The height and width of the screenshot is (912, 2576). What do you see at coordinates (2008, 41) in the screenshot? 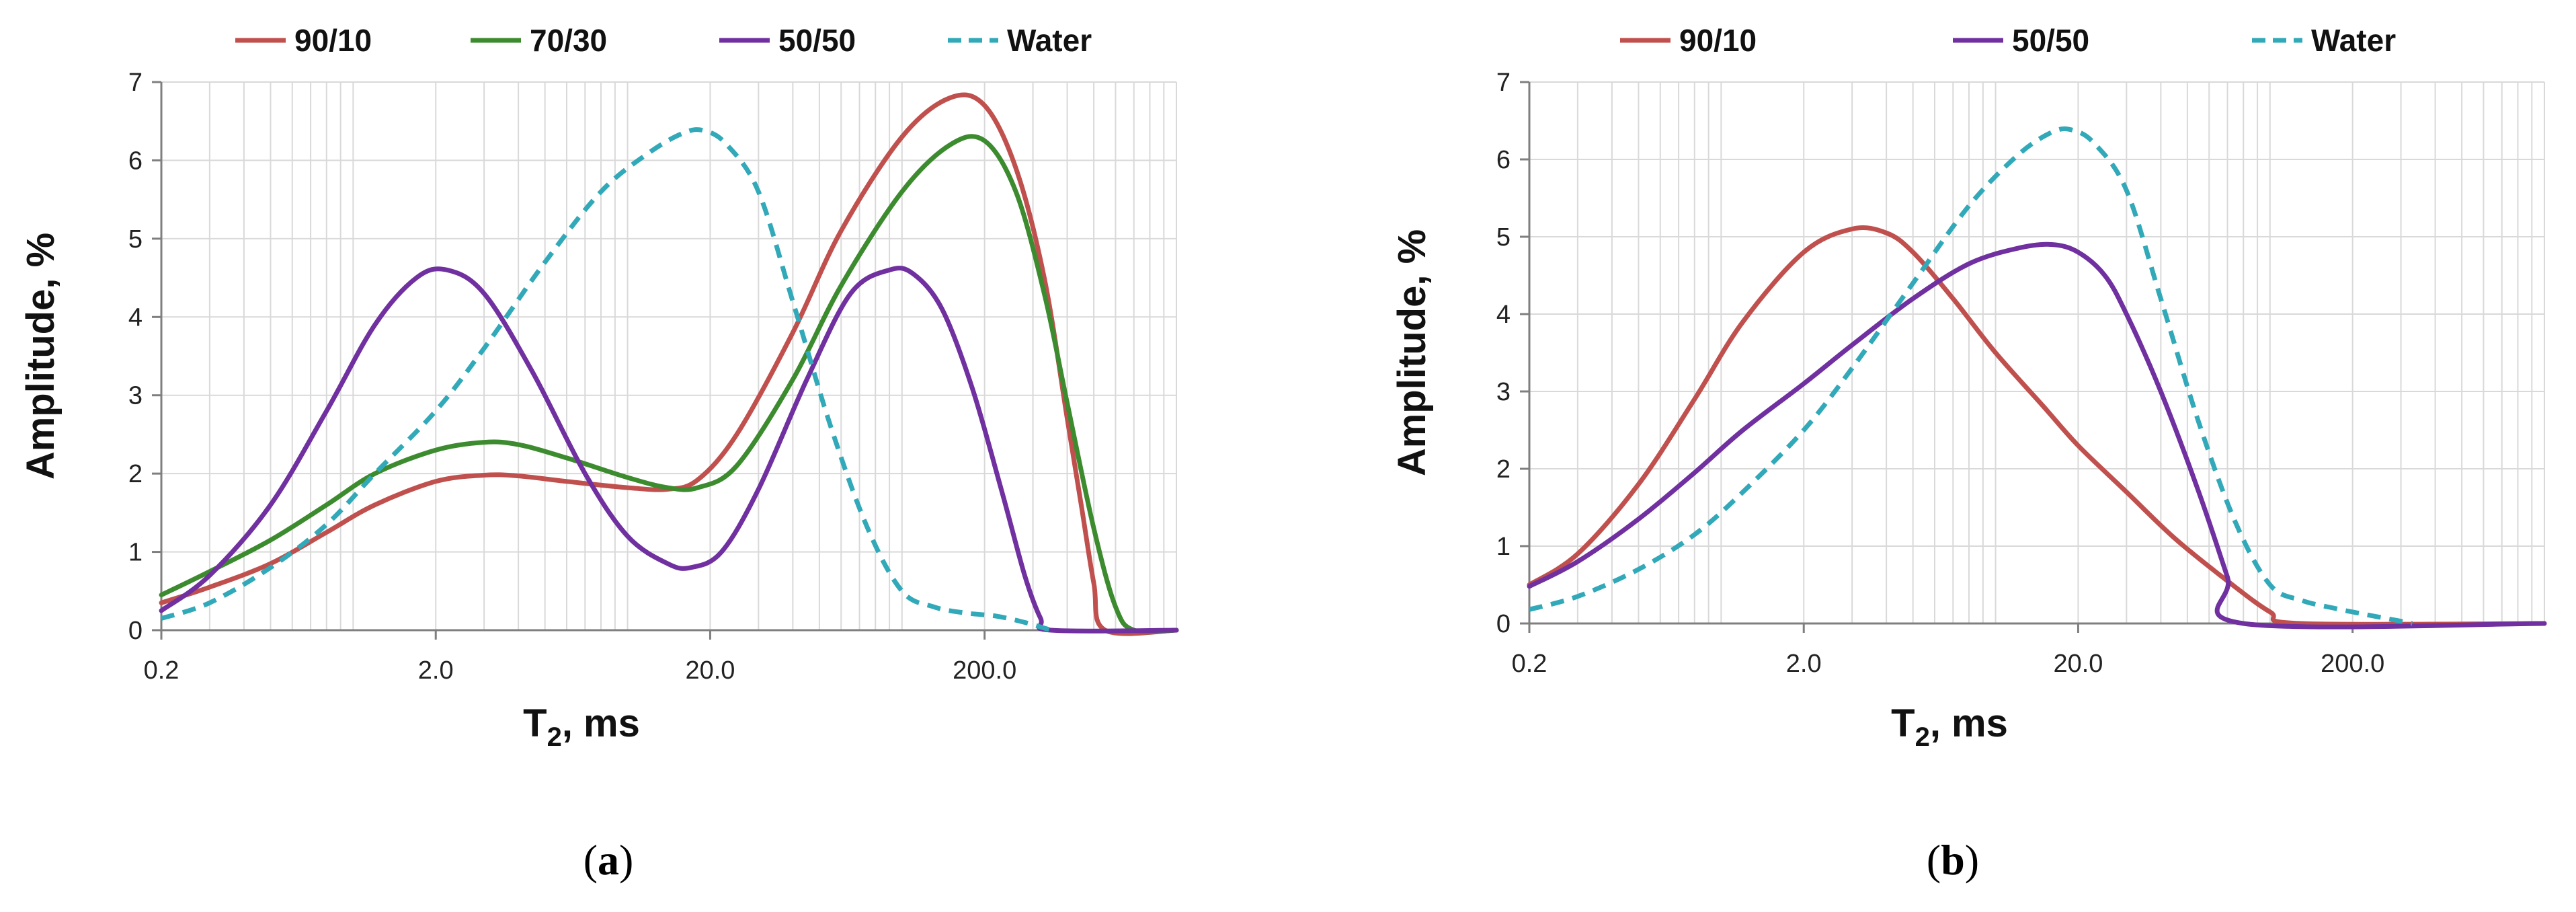
I see `legend: 90/10 50/50 Water` at bounding box center [2008, 41].